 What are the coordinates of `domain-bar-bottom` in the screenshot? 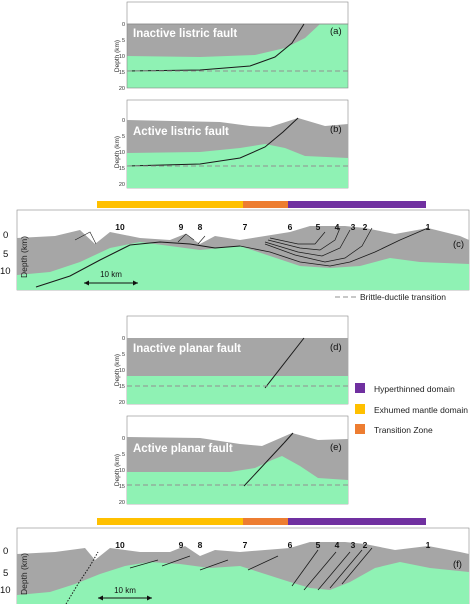 It's located at (261, 521).